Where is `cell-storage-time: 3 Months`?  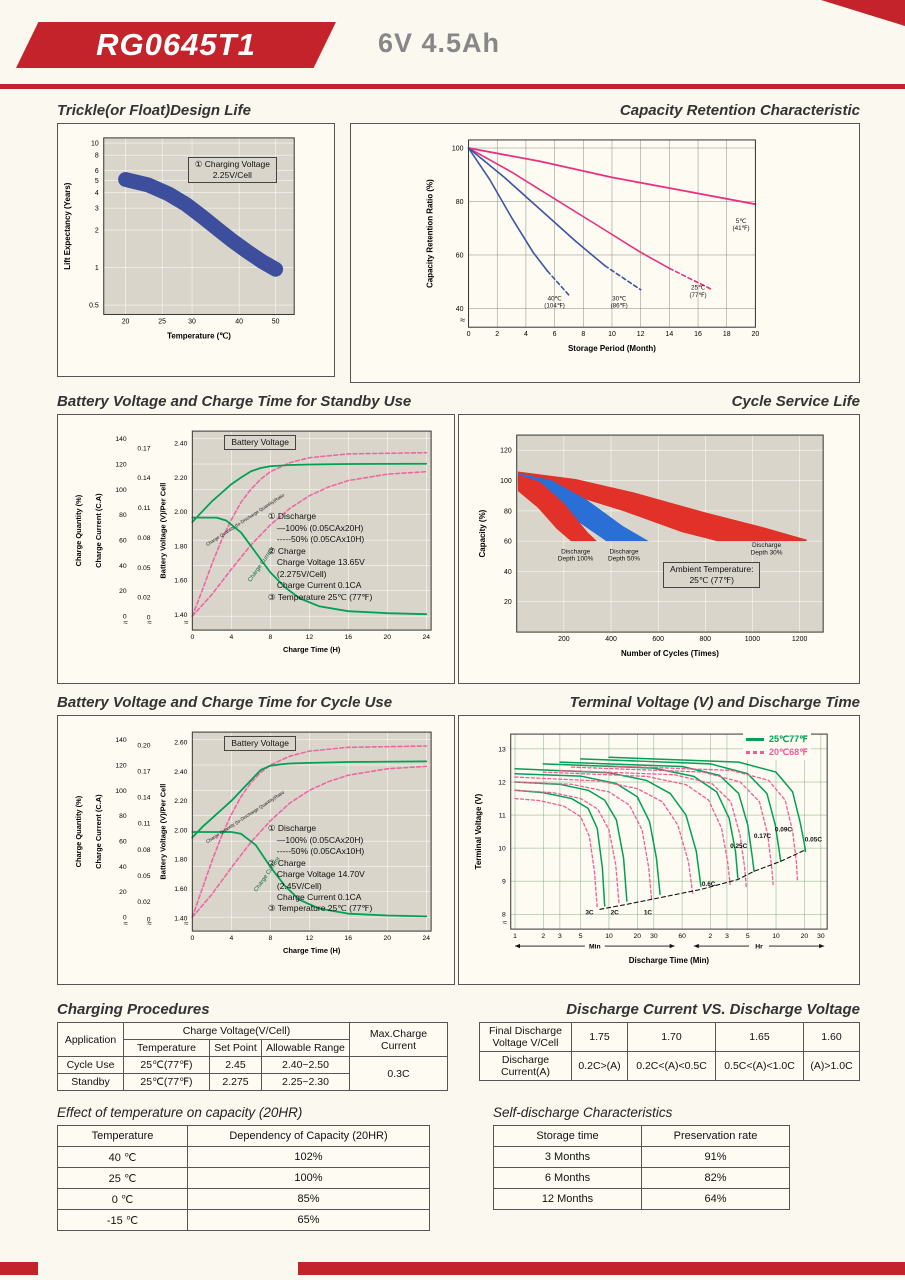 cell-storage-time: 3 Months is located at coordinates (567, 1157).